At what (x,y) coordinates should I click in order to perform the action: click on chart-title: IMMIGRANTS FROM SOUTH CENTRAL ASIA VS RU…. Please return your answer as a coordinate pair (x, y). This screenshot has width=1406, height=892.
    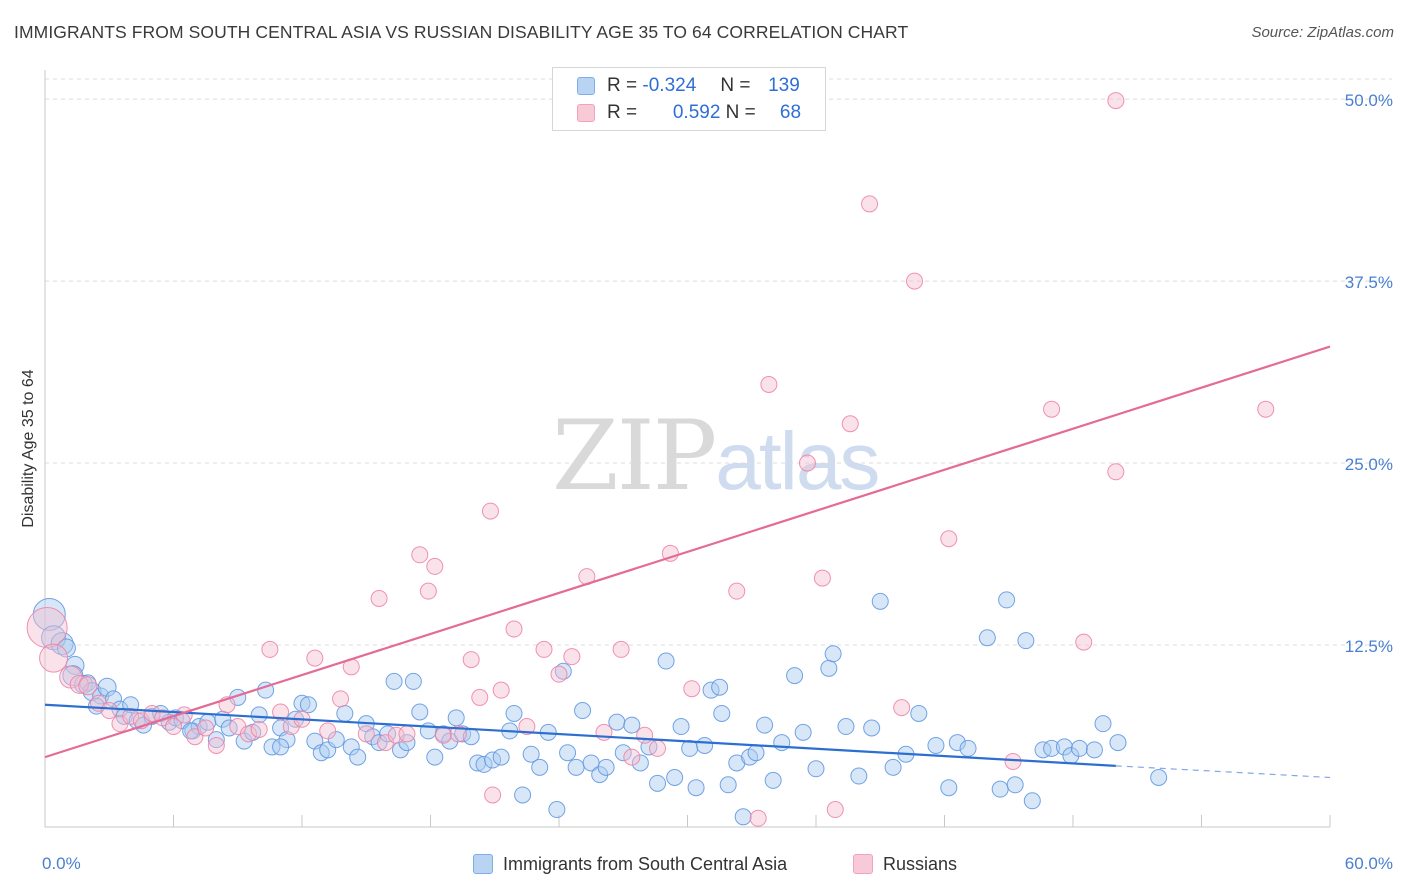
    Looking at the image, I should click on (461, 32).